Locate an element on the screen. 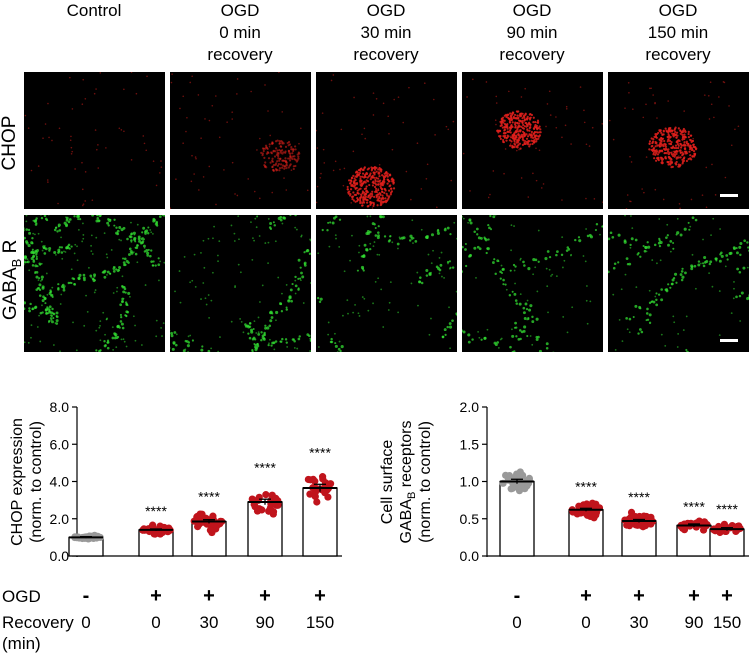 This screenshot has height=654, width=752. header-line: recovery is located at coordinates (678, 54).